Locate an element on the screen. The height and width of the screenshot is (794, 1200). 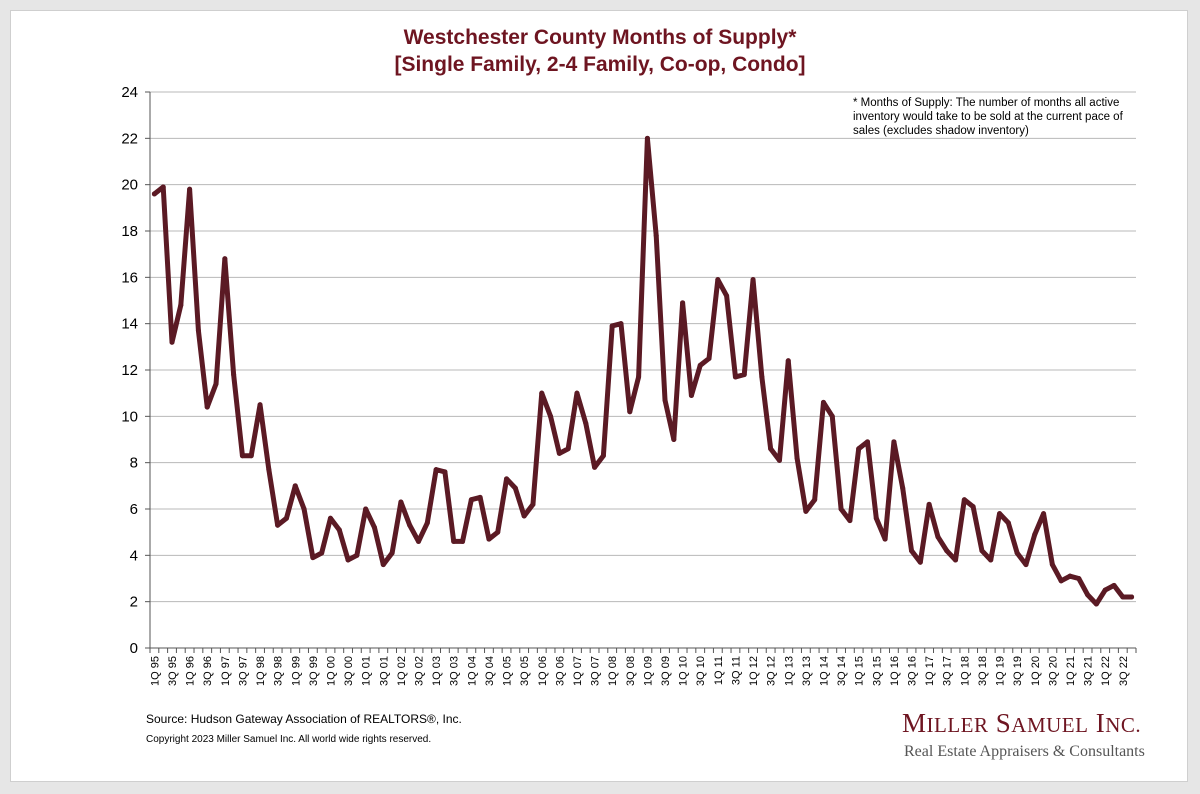
y-tick-label: 0 is located at coordinates (134, 648).